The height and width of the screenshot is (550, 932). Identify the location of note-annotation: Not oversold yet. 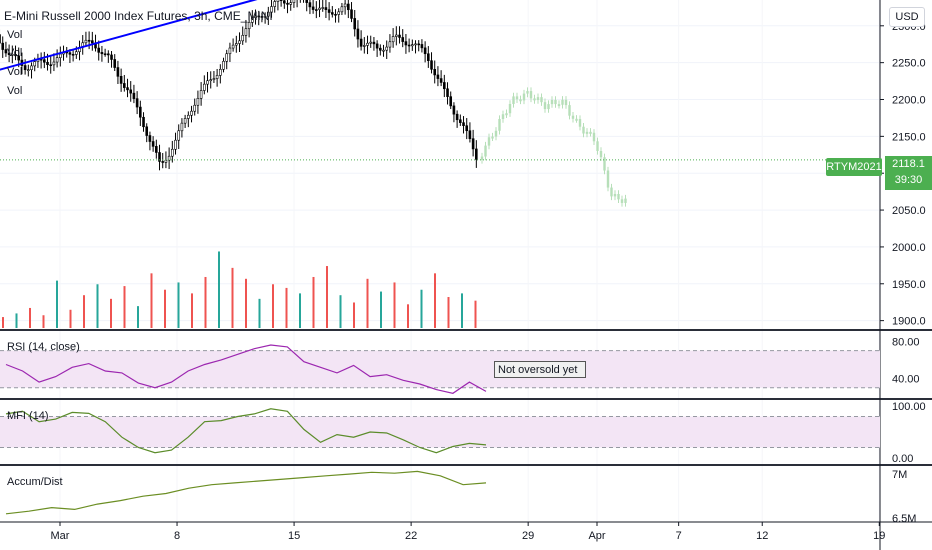
(540, 369).